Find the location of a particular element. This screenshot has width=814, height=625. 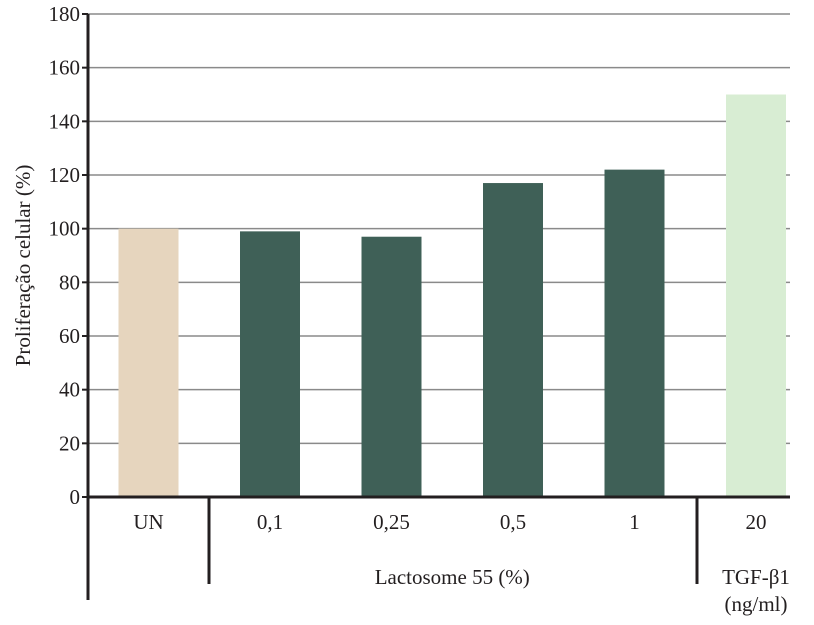

category-label: 20 is located at coordinates (756, 522).